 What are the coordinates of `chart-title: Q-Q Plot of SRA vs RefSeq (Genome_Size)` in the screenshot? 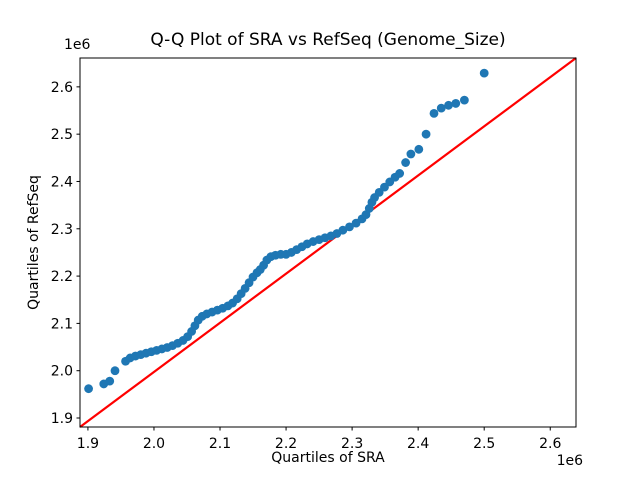 It's located at (327, 40).